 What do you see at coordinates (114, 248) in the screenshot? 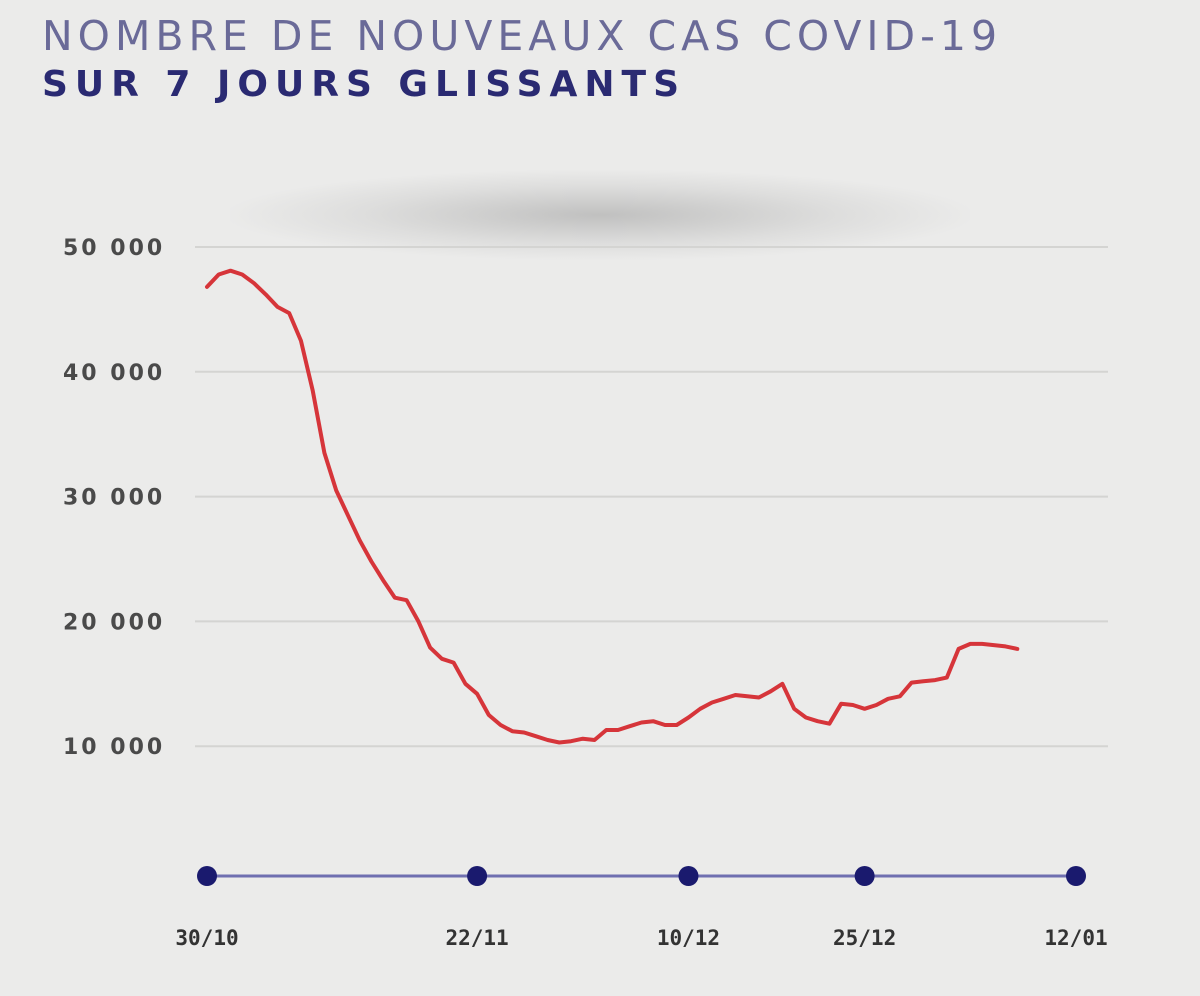
I see `y-tick-label: 50 000` at bounding box center [114, 248].